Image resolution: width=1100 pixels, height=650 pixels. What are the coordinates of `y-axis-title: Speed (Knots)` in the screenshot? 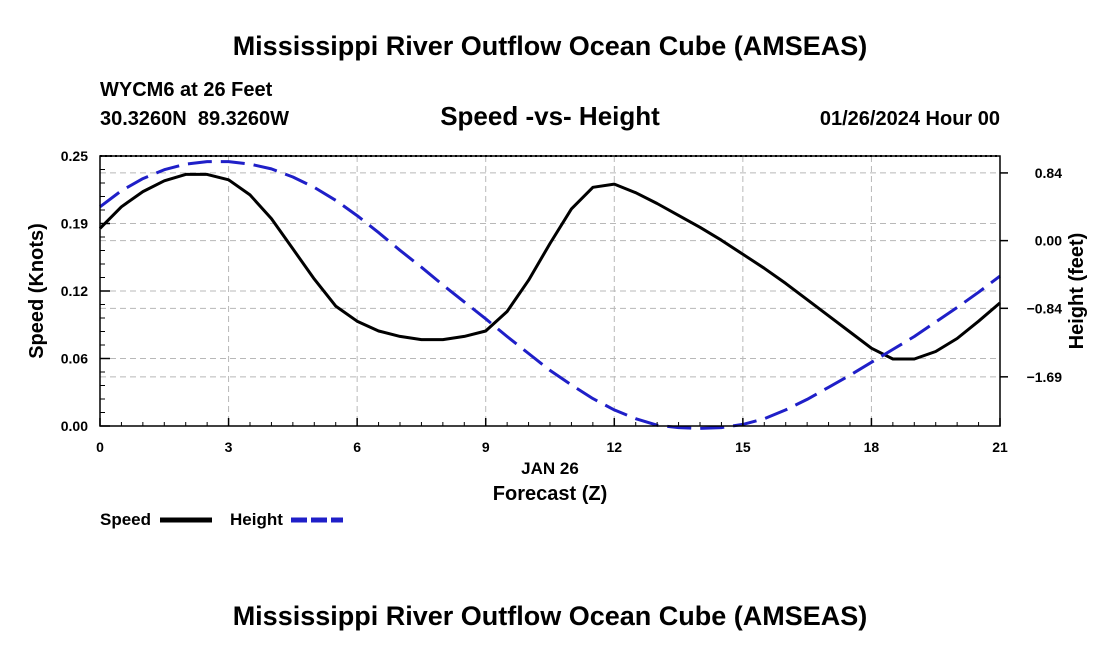 It's located at (37, 291).